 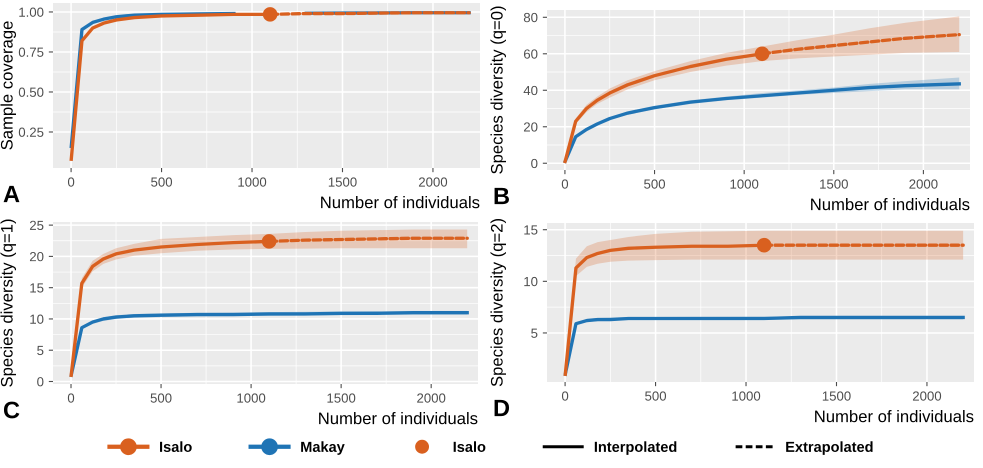 I want to click on y-tick-label: 80, so click(x=531, y=17).